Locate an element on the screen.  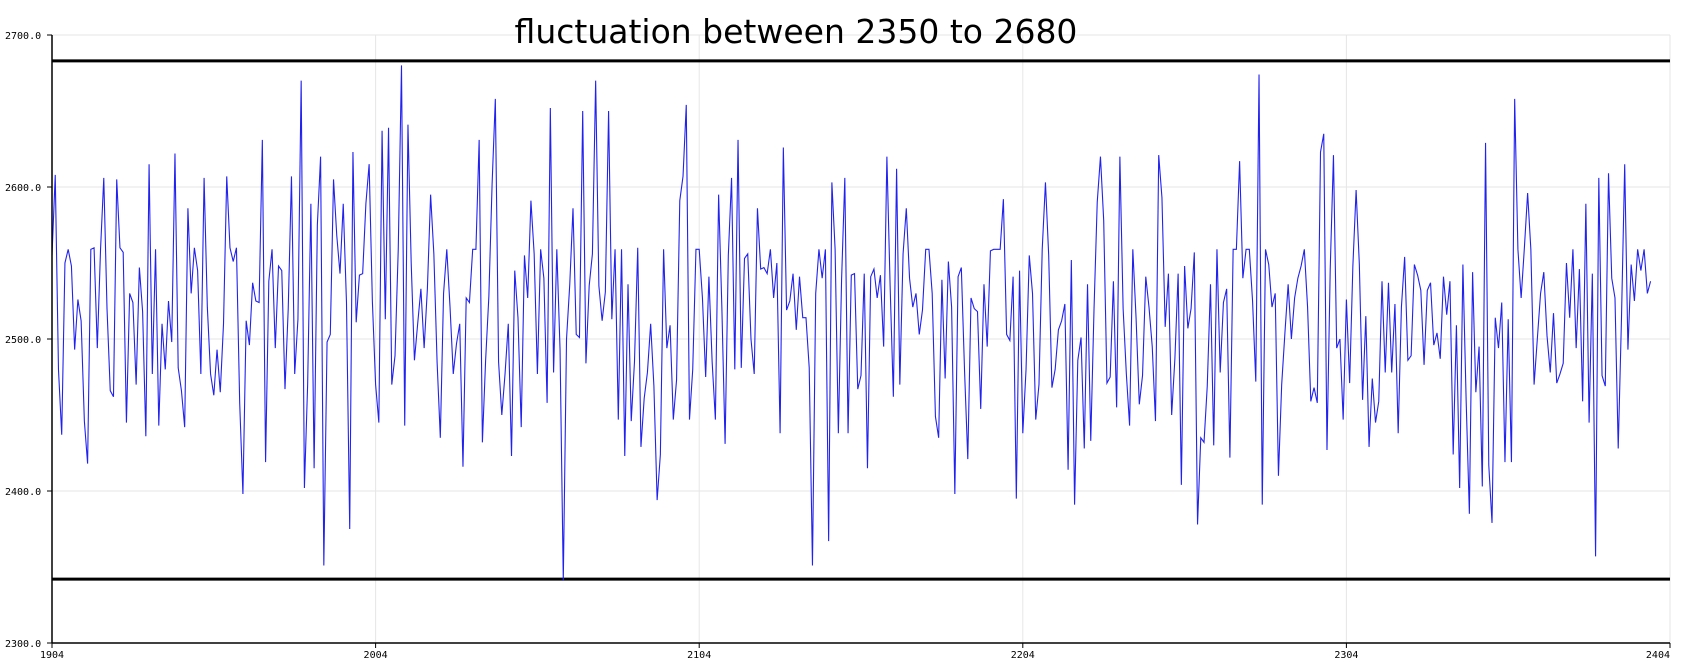
y-tick-label: 2600.0 is located at coordinates (23, 188).